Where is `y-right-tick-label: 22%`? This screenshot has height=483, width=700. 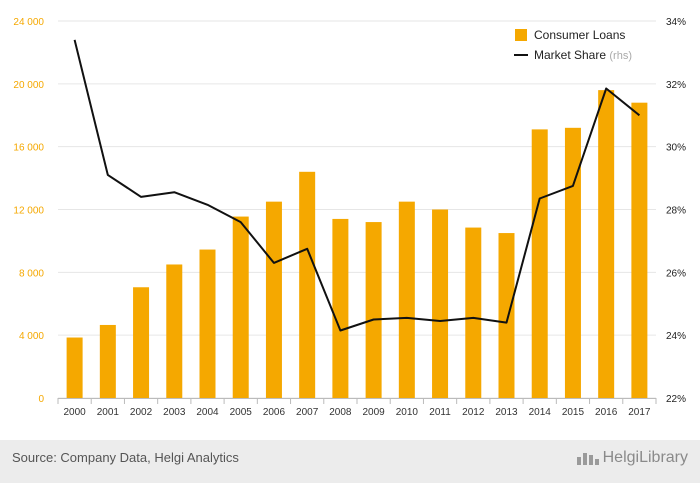 y-right-tick-label: 22% is located at coordinates (676, 399).